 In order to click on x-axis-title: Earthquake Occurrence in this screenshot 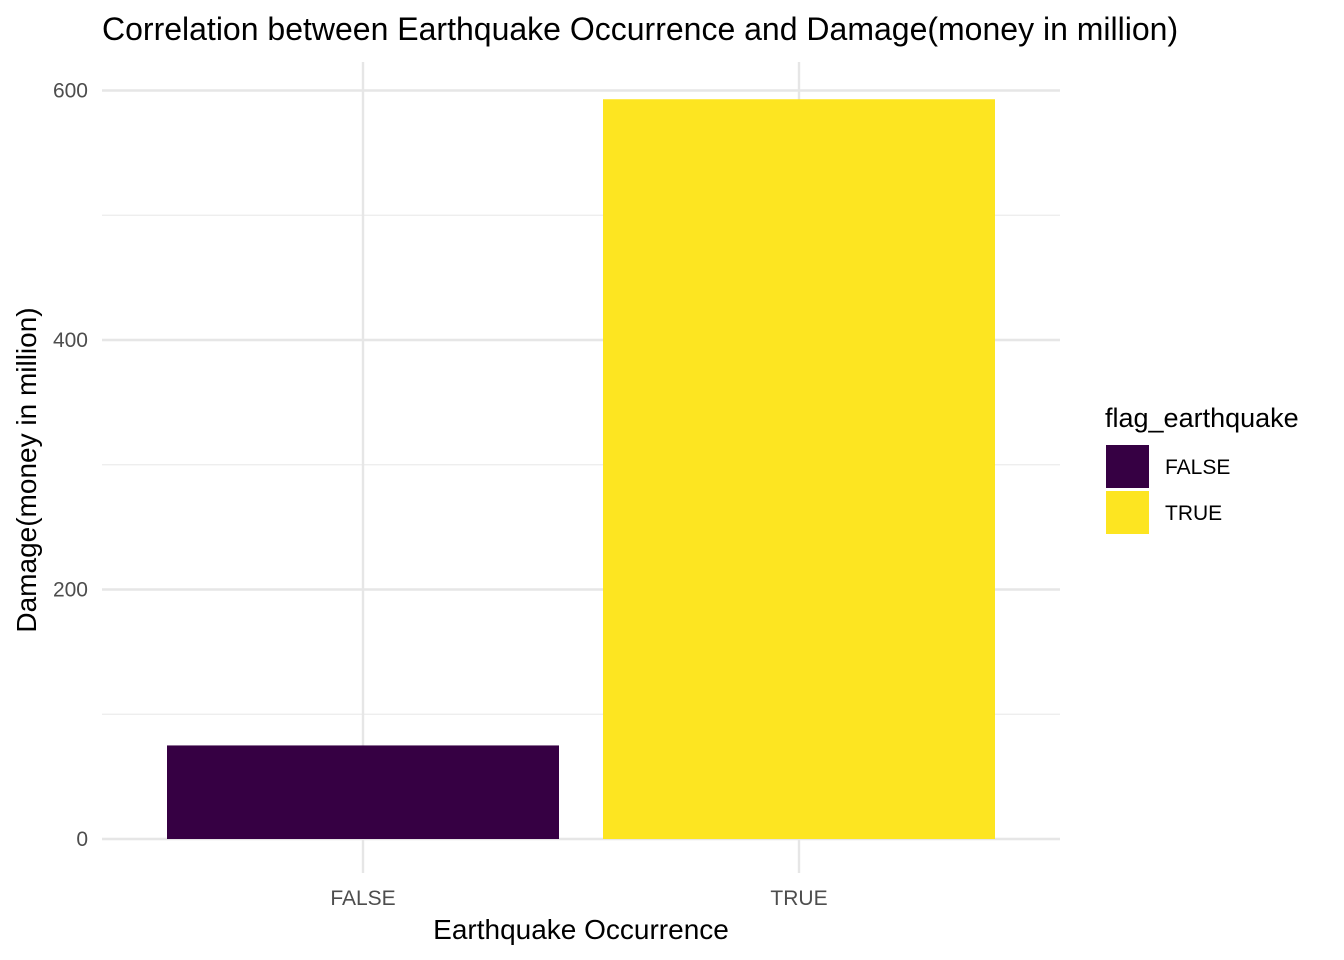, I will do `click(581, 929)`.